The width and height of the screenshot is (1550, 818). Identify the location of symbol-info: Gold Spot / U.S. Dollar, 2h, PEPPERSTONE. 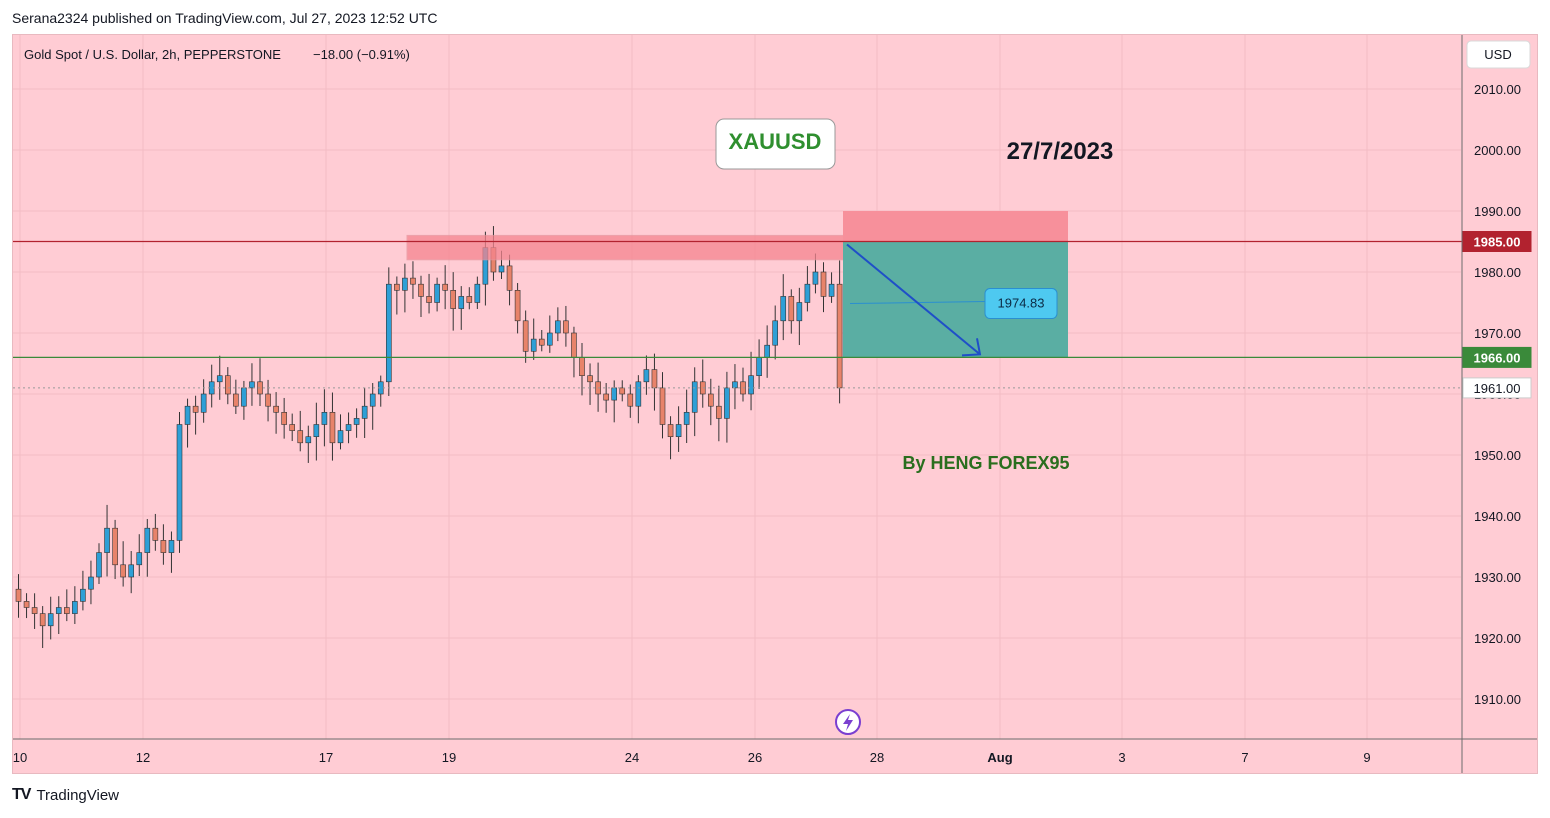
(152, 54).